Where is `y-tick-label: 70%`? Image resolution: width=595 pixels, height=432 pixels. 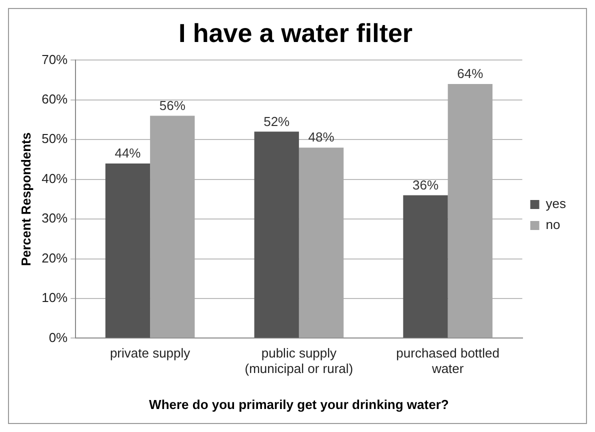 y-tick-label: 70% is located at coordinates (55, 59).